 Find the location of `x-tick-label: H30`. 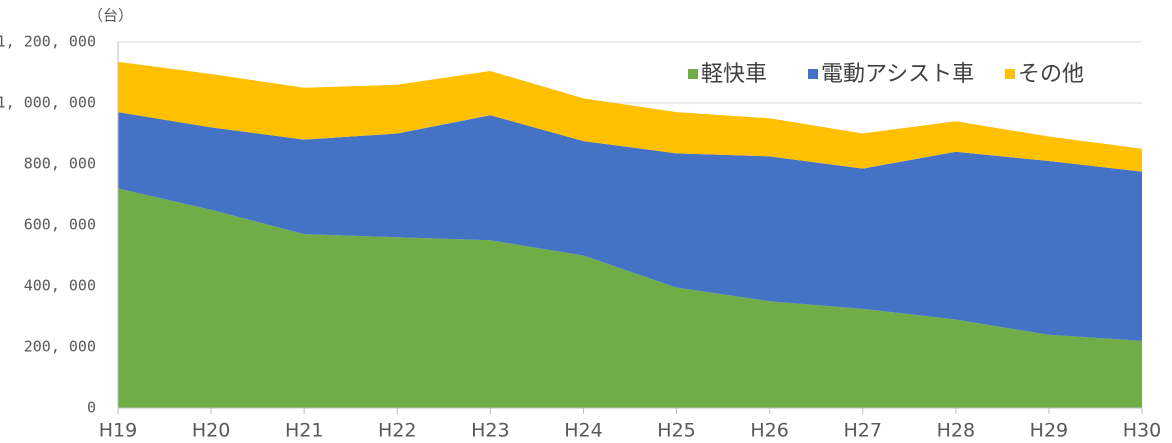

x-tick-label: H30 is located at coordinates (1142, 431).